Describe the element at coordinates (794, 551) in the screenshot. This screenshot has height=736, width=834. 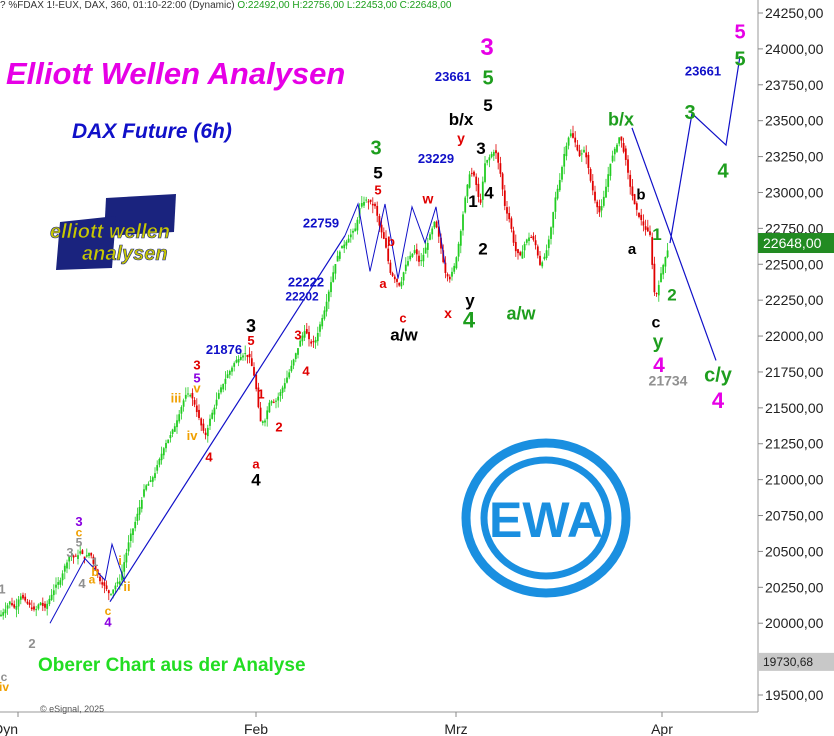
I see `y-tick-label: 20500,00` at that location.